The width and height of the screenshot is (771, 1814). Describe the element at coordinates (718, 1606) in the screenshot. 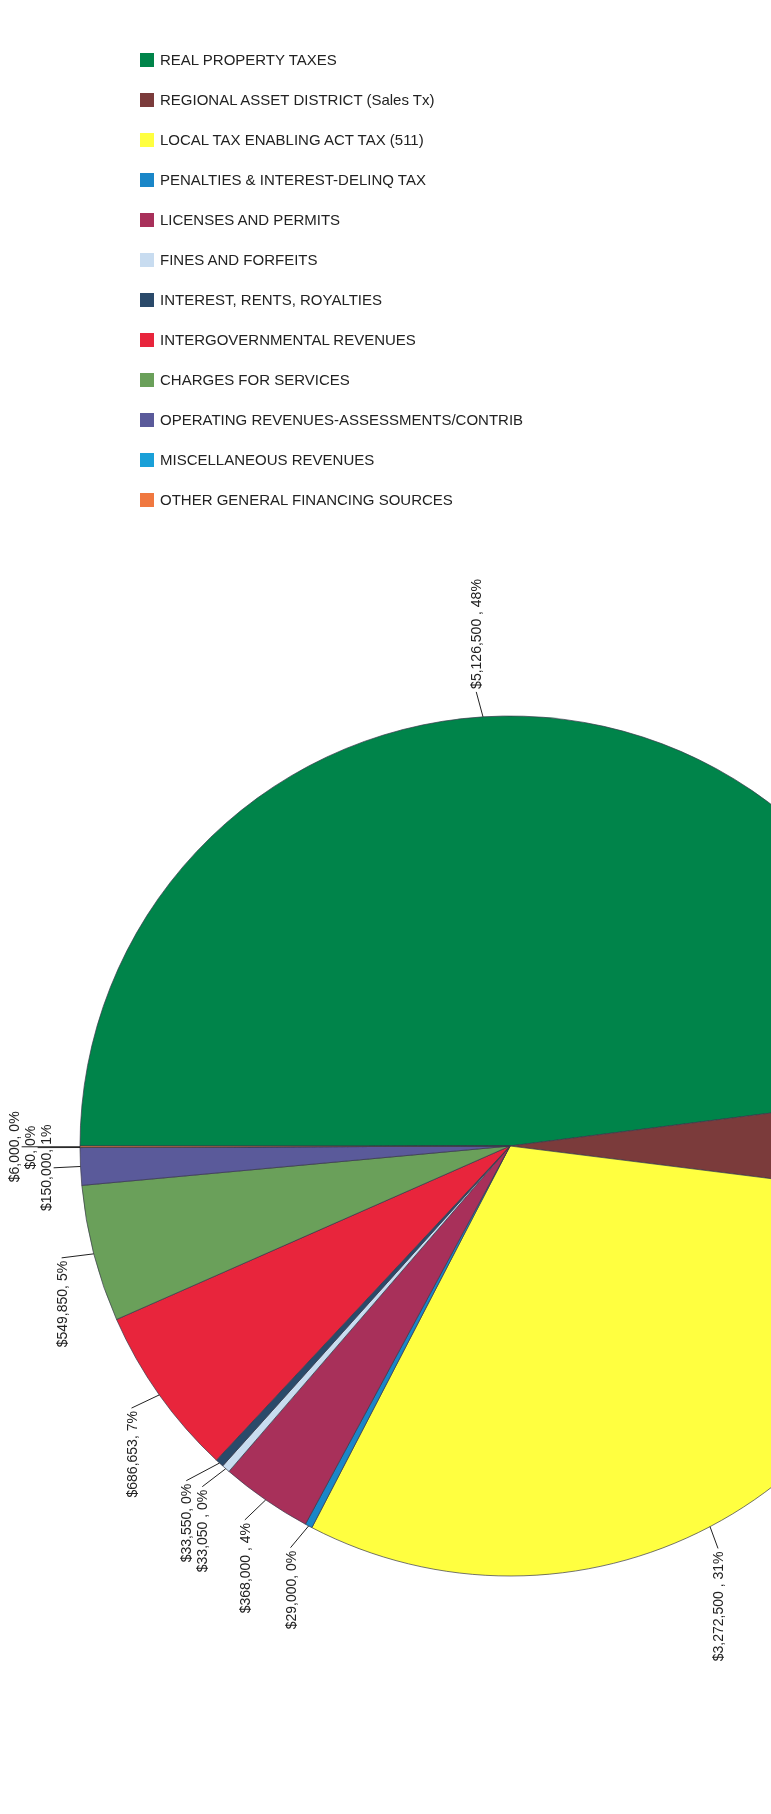

I see `data-label: $3,272,500 , 31%` at that location.